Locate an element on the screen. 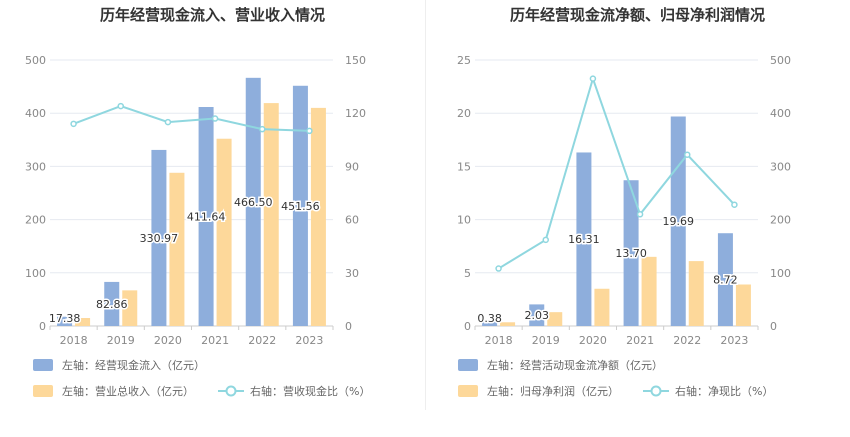  right-y-right-tick: 200 is located at coordinates (780, 220).